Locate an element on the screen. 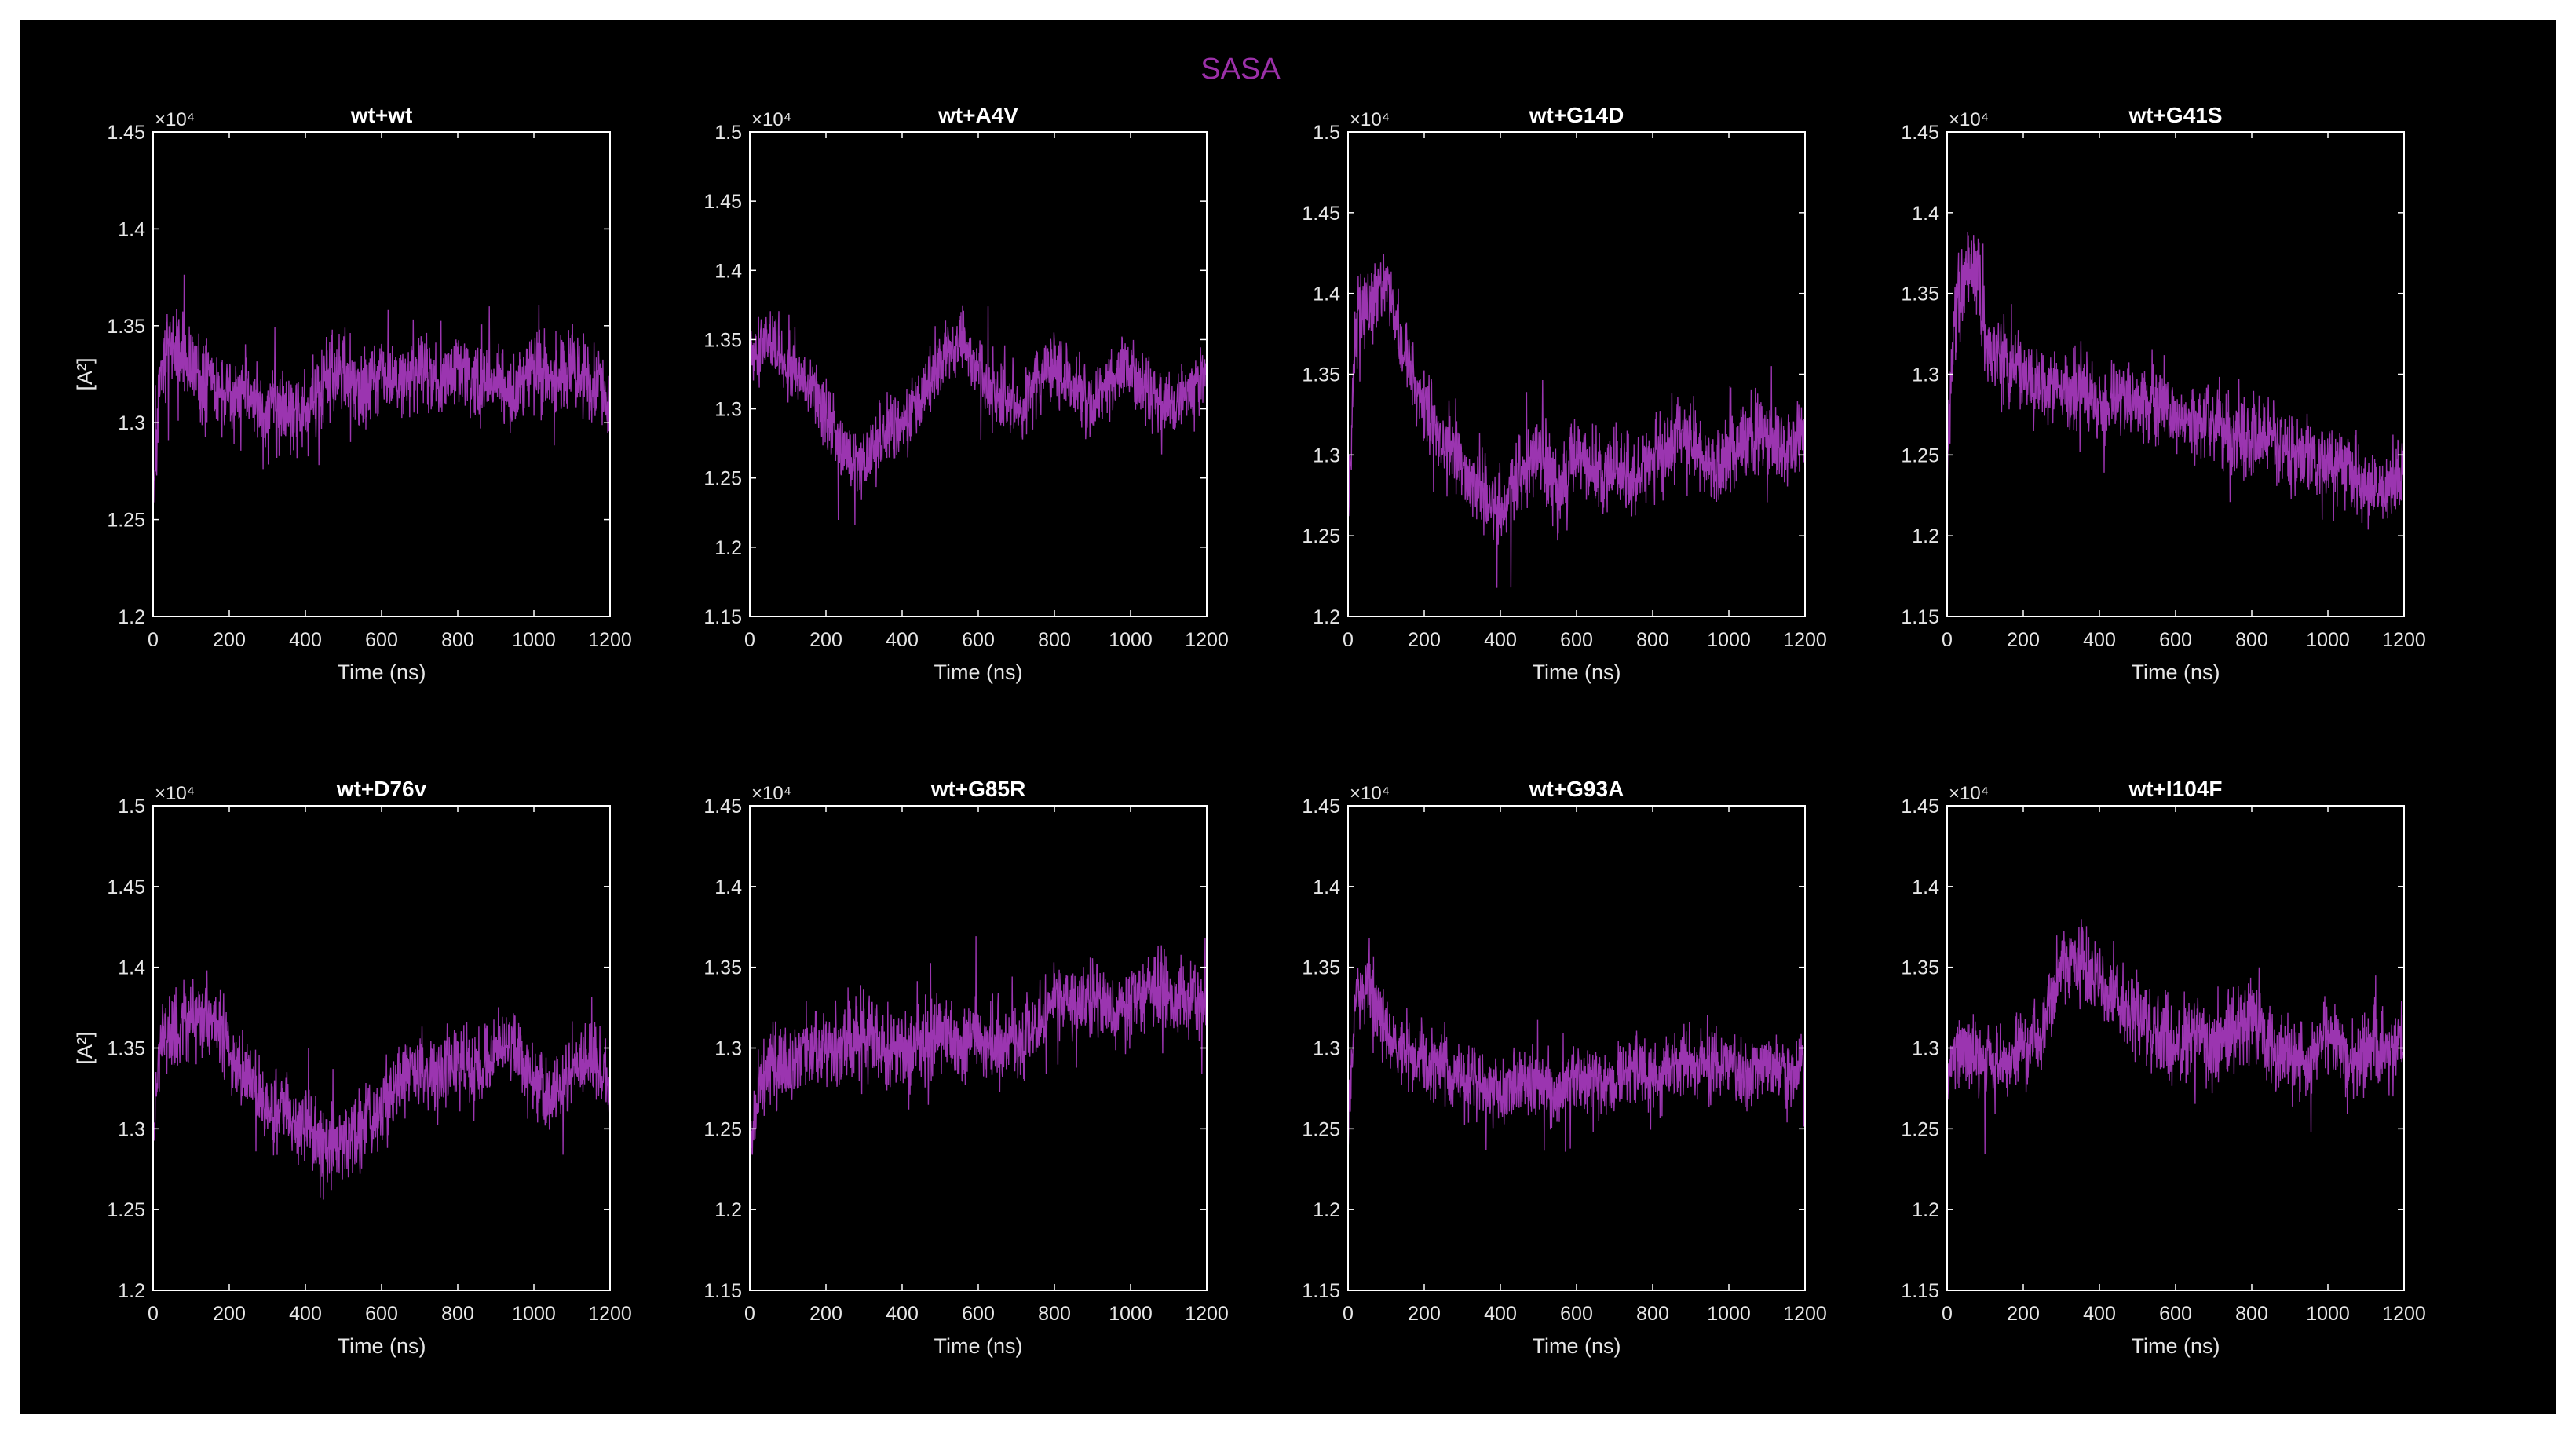 The image size is (2576, 1434). subplot-title: wt+D76v is located at coordinates (381, 789).